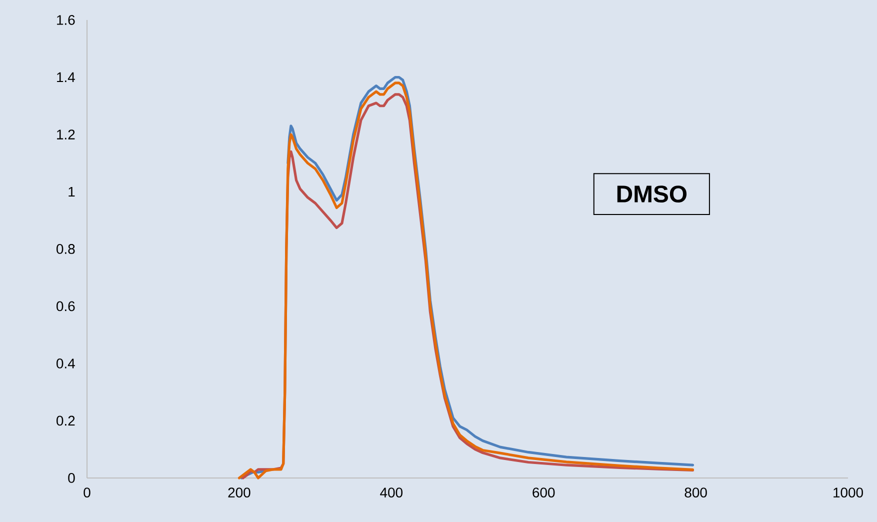 The image size is (877, 522). What do you see at coordinates (66, 20) in the screenshot?
I see `y-tick-label: 1.6` at bounding box center [66, 20].